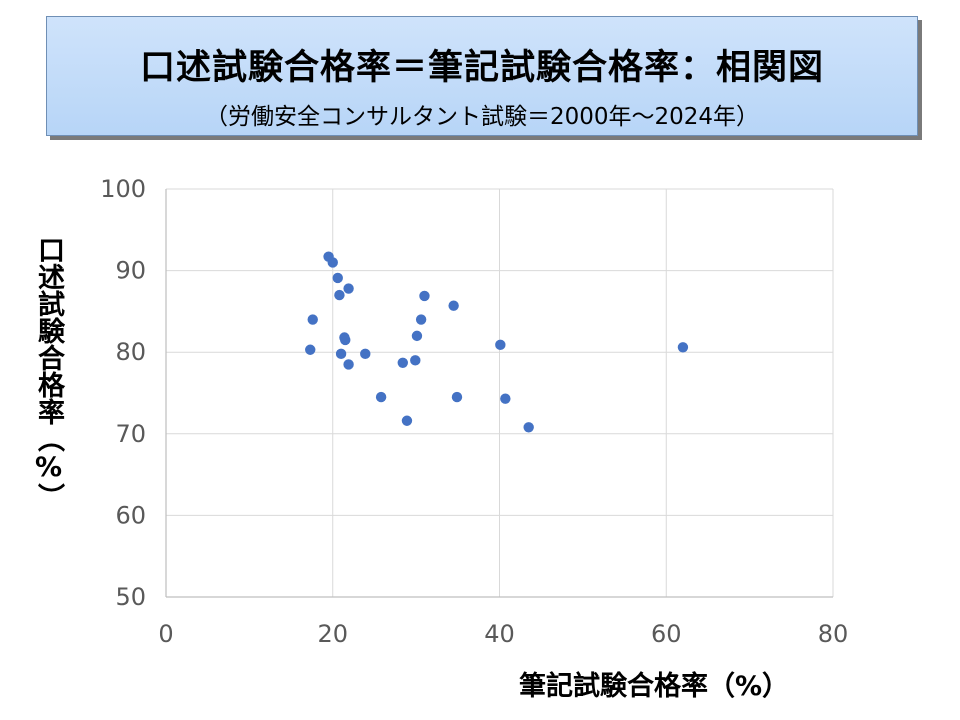 This screenshot has width=960, height=720. What do you see at coordinates (130, 352) in the screenshot?
I see `y-tick-label: 80` at bounding box center [130, 352].